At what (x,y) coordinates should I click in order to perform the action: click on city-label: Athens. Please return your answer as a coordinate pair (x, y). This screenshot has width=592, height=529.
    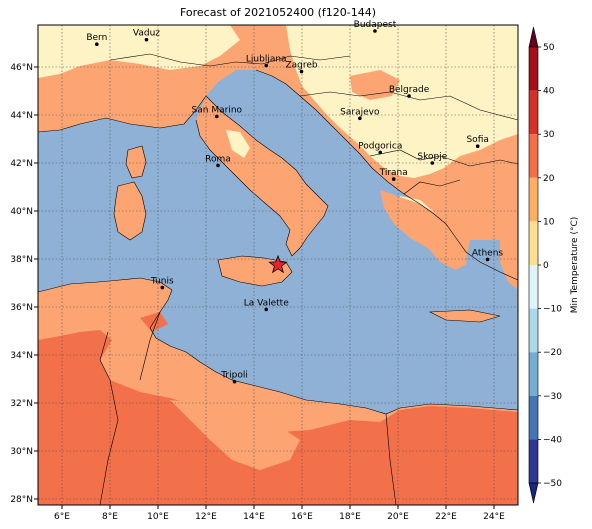
    Looking at the image, I should click on (487, 253).